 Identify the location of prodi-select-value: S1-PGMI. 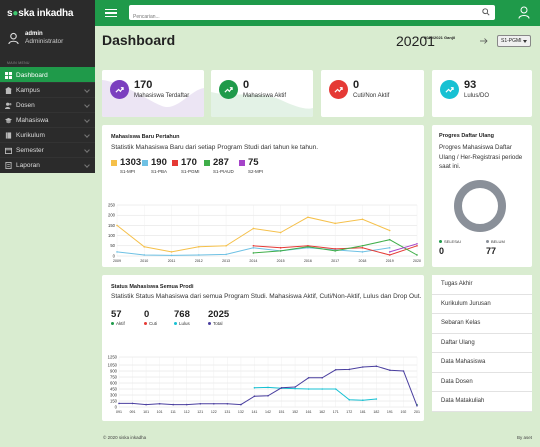
(511, 41).